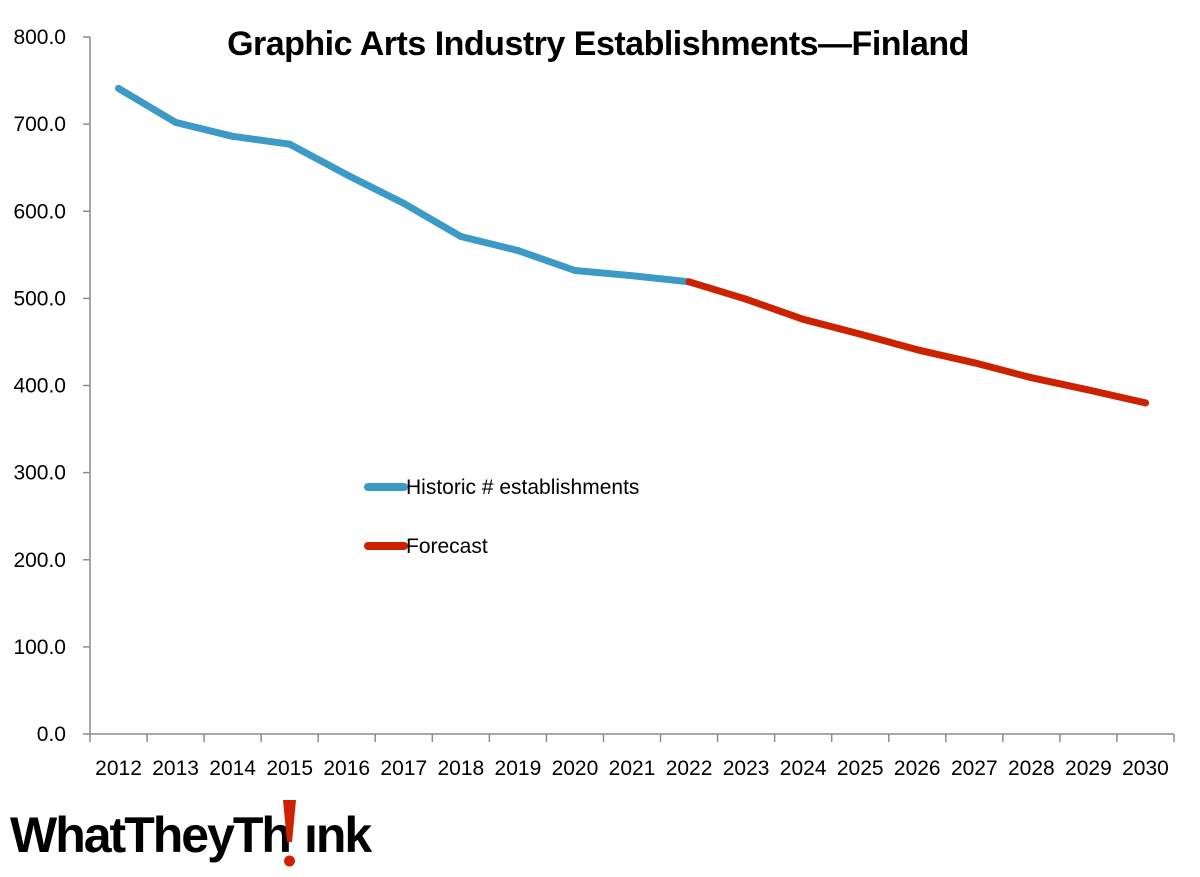 The image size is (1200, 877). What do you see at coordinates (51, 734) in the screenshot?
I see `y-tick-label: 0.0` at bounding box center [51, 734].